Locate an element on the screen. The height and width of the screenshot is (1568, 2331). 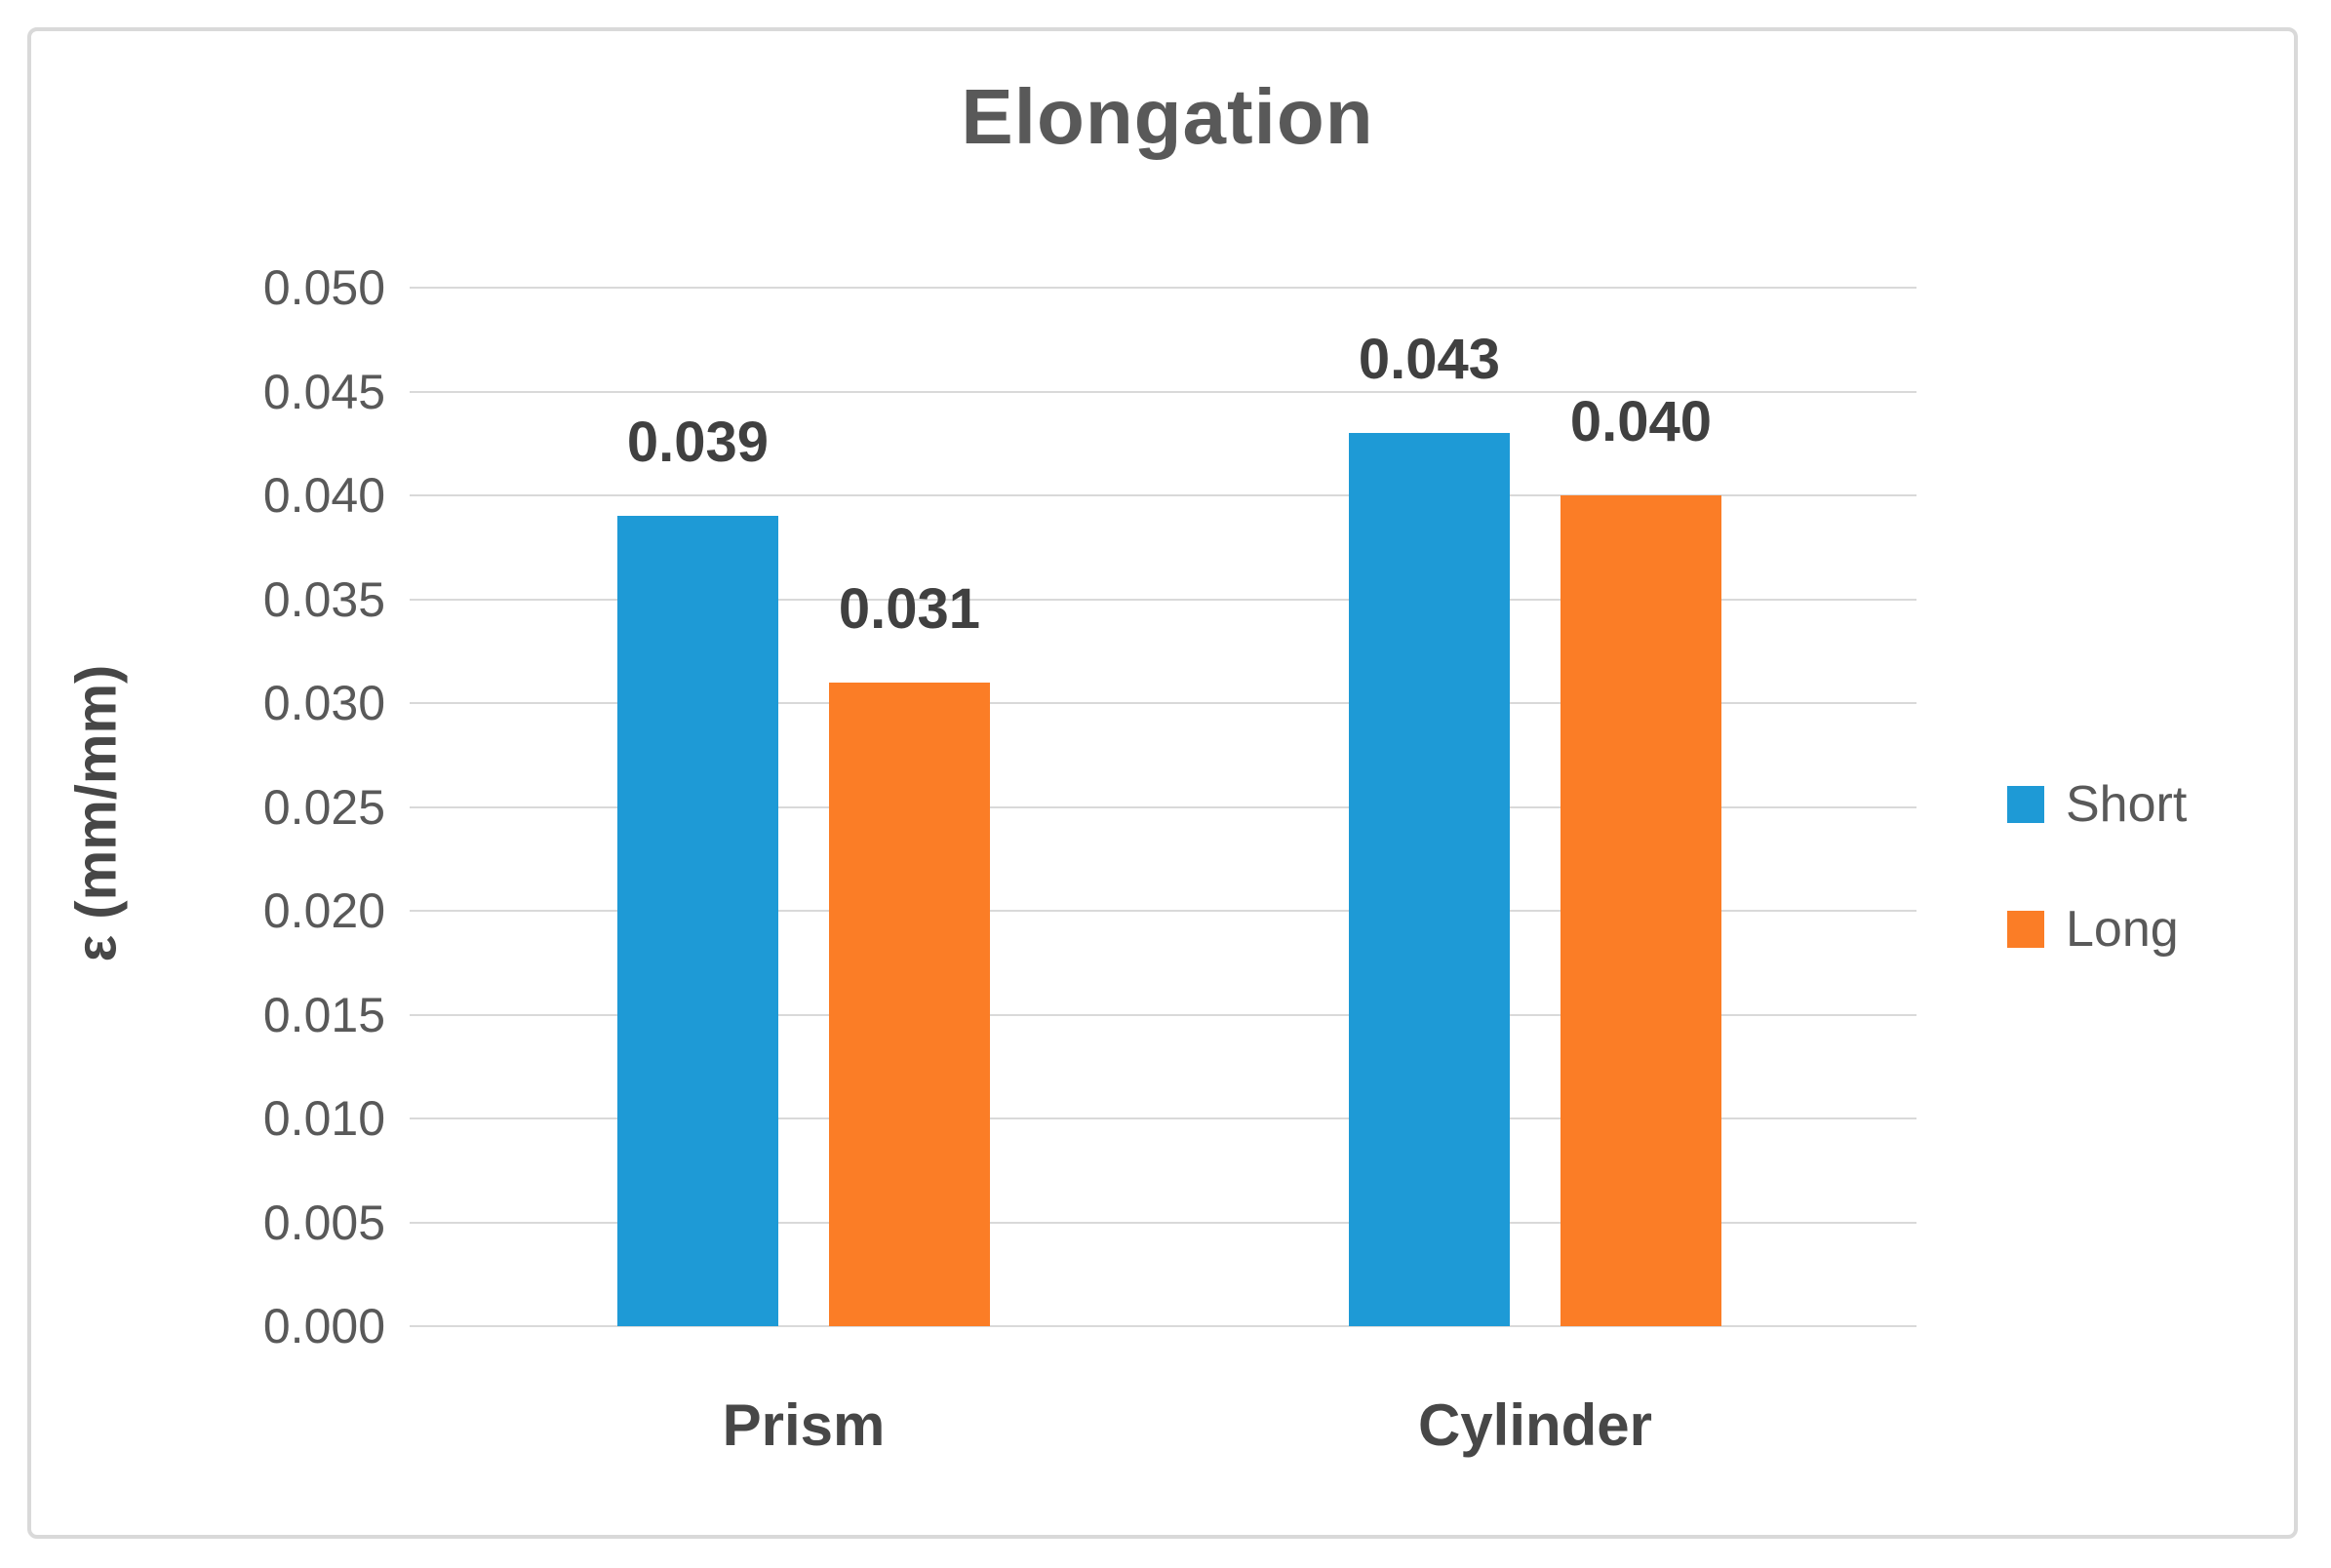
legend-label: Long is located at coordinates (2122, 929).